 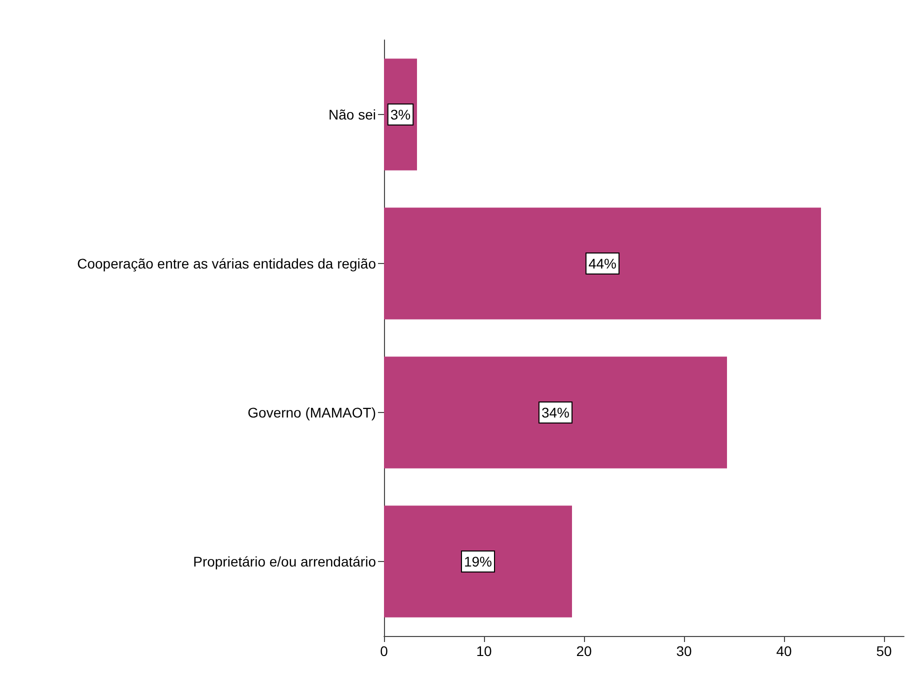 What do you see at coordinates (484, 651) in the screenshot?
I see `x-tick-label: 10` at bounding box center [484, 651].